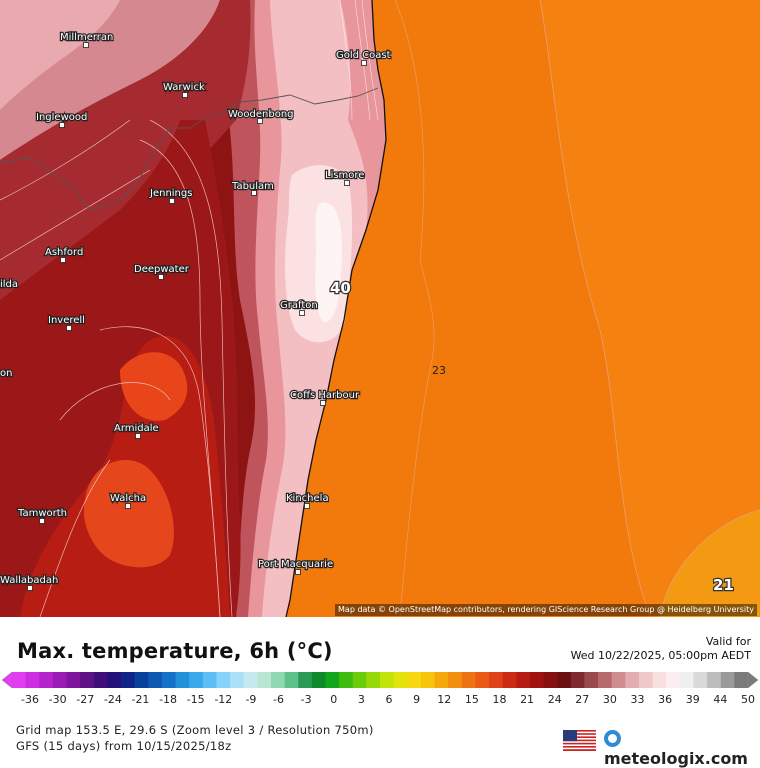 The image size is (760, 768). Describe the element at coordinates (363, 55) in the screenshot. I see `city-label: Gold Coast` at that location.